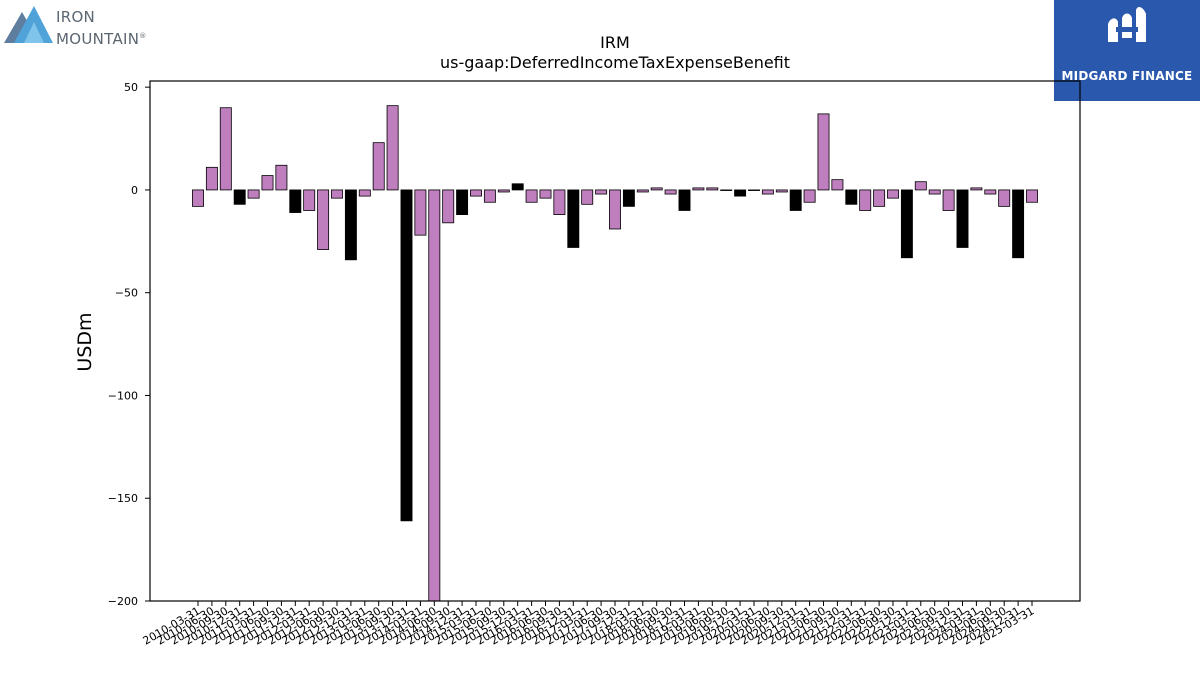  I want to click on logo-line-1: IRON, so click(76, 17).